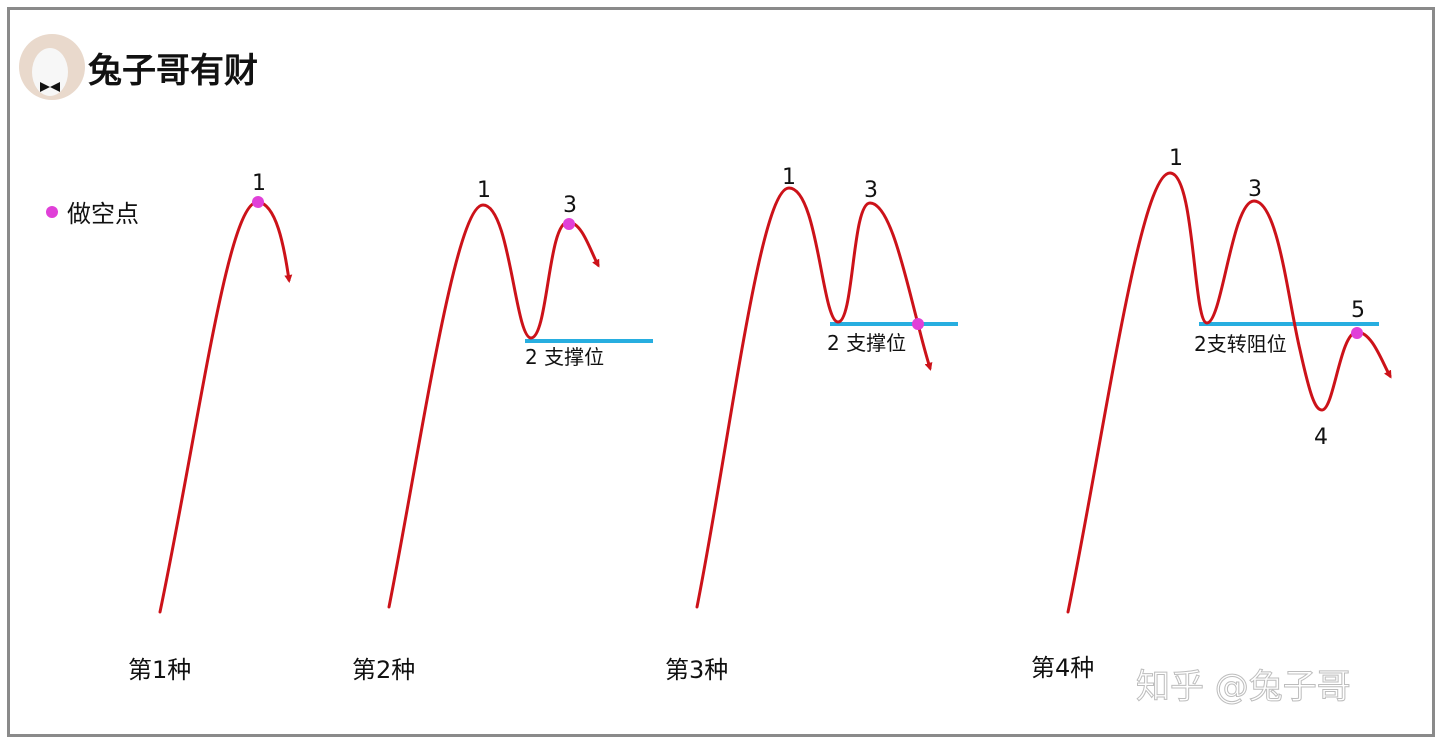  What do you see at coordinates (696, 670) in the screenshot?
I see `panel-title: 第3种` at bounding box center [696, 670].